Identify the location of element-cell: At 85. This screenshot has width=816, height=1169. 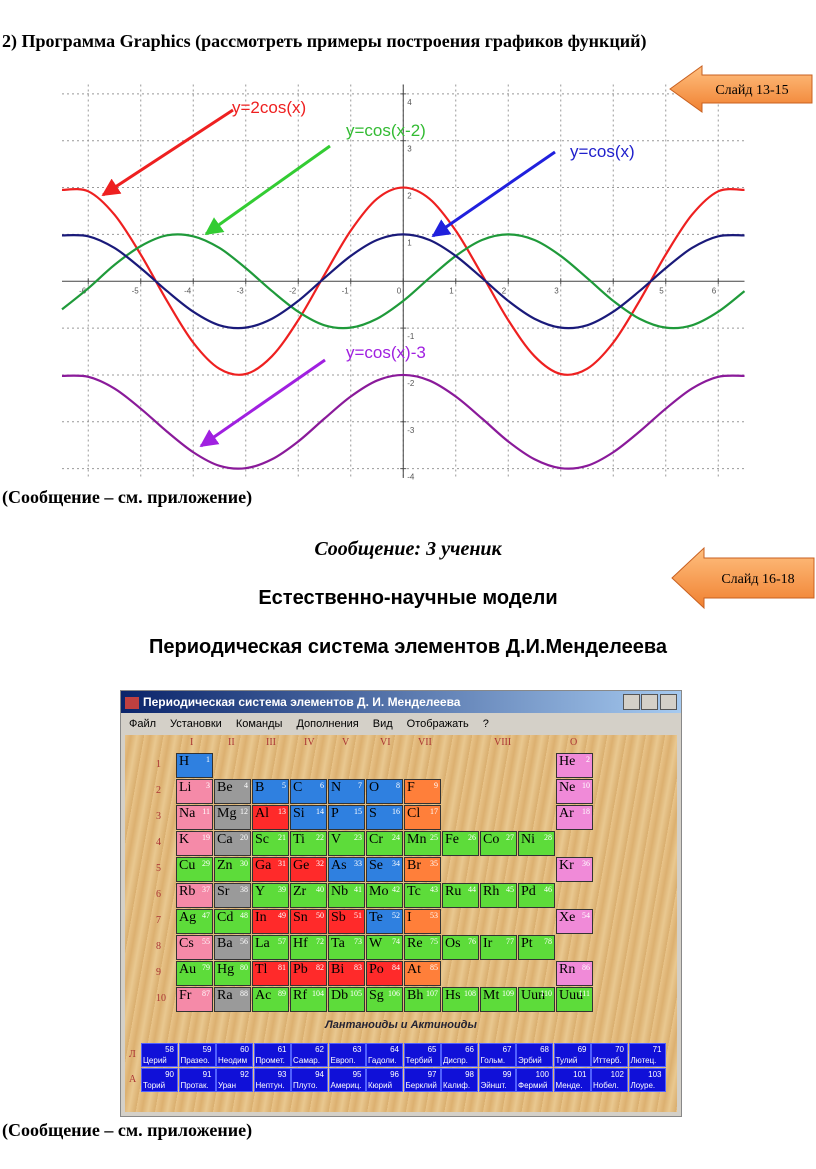
(422, 973).